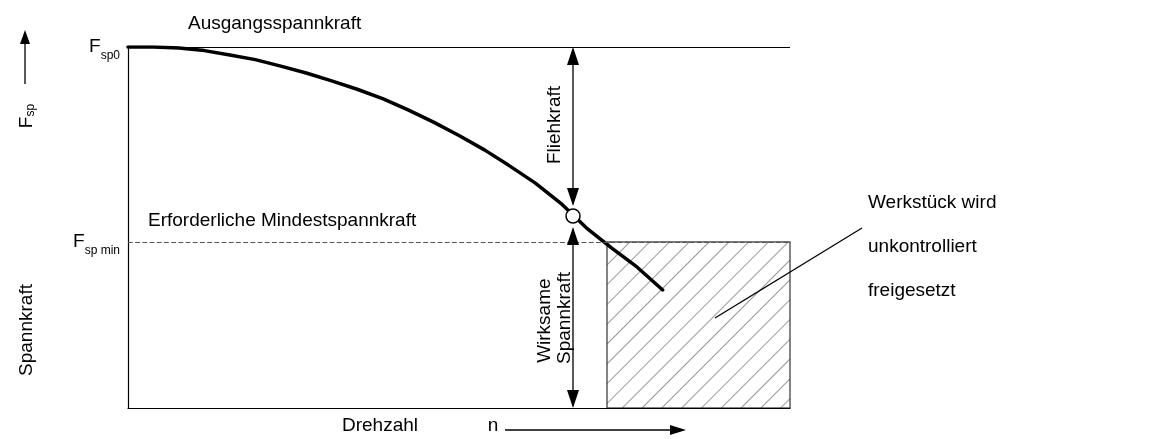  I want to click on text: Spannkraft, so click(25, 330).